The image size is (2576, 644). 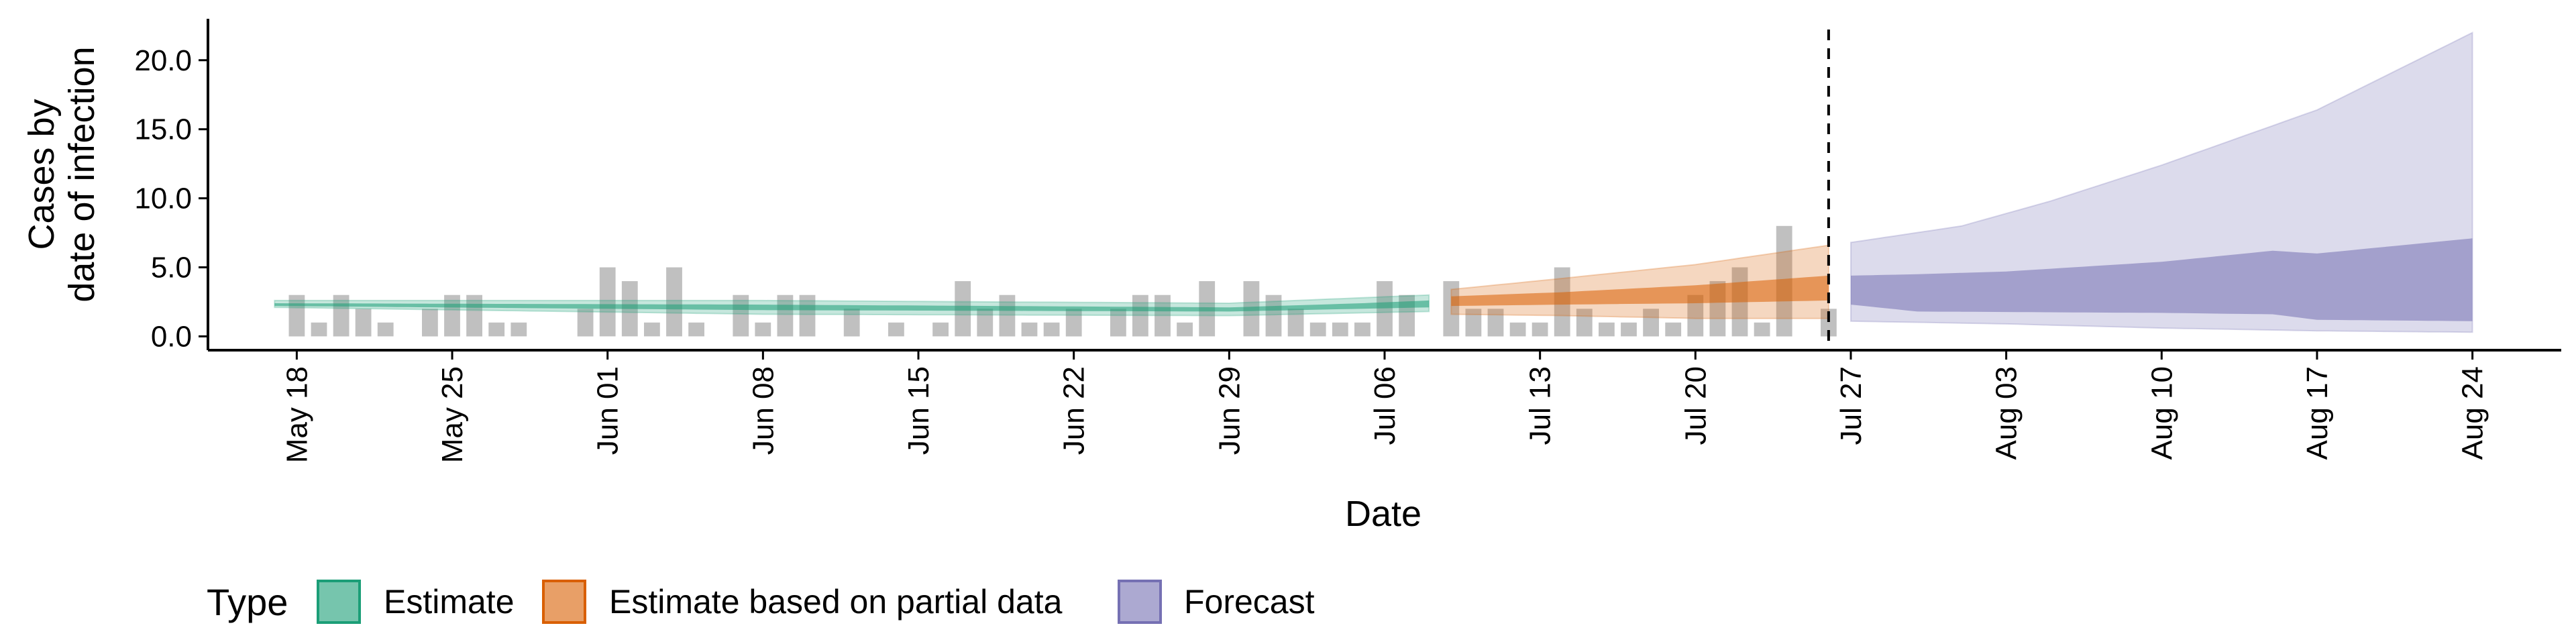 What do you see at coordinates (2161, 413) in the screenshot?
I see `x-tick-label: Aug 10` at bounding box center [2161, 413].